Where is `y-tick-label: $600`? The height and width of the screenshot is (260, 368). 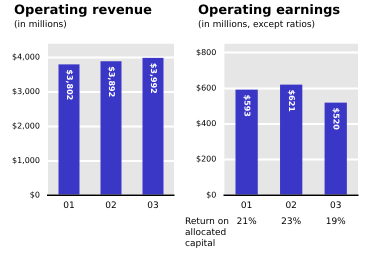
y-tick-label: $600 is located at coordinates (206, 87).